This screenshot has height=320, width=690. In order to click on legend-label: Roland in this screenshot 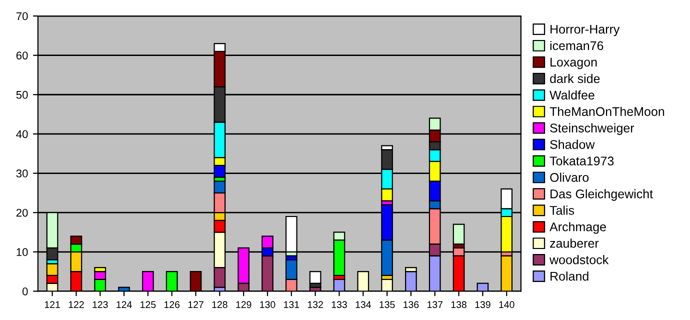, I will do `click(569, 276)`.